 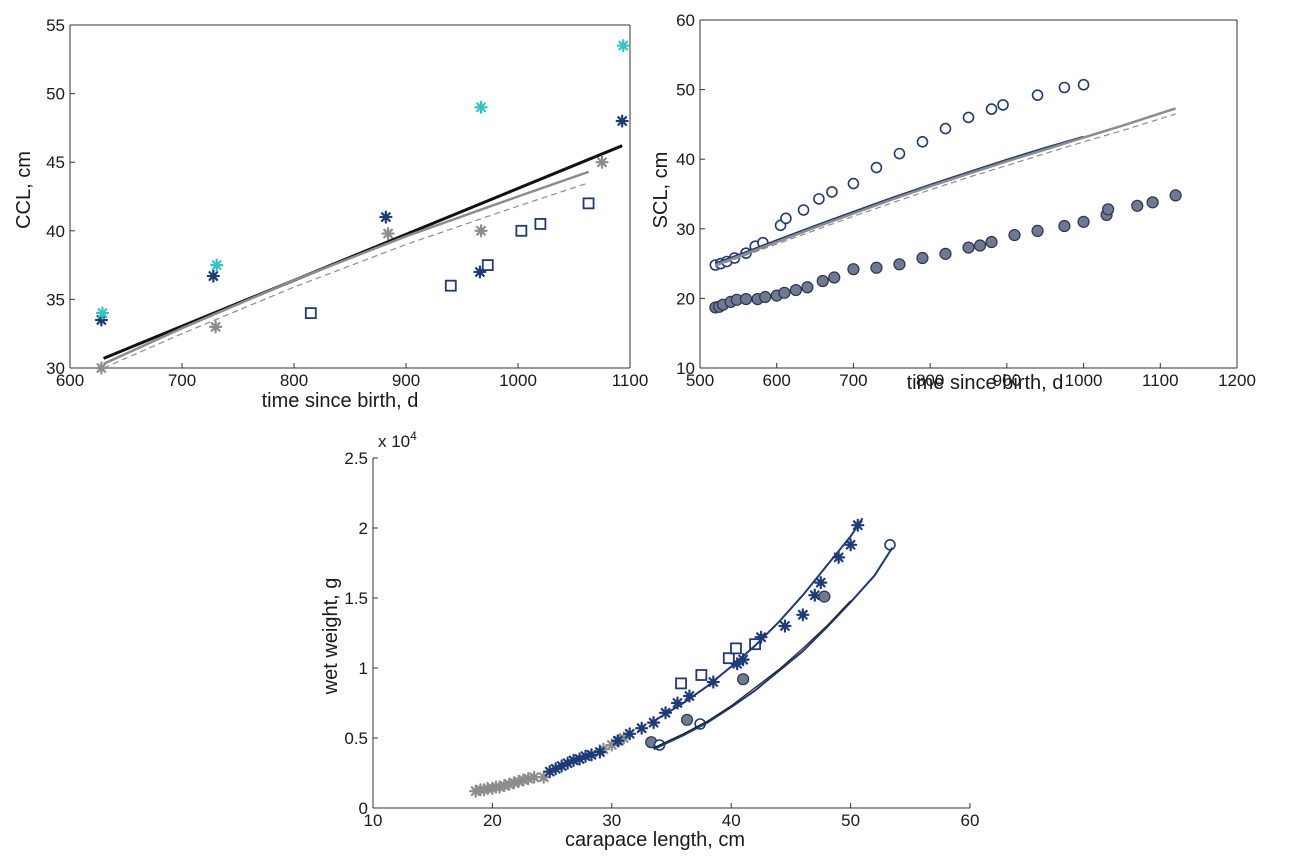 I want to click on scl-ytick-label: 30, so click(x=685, y=229).